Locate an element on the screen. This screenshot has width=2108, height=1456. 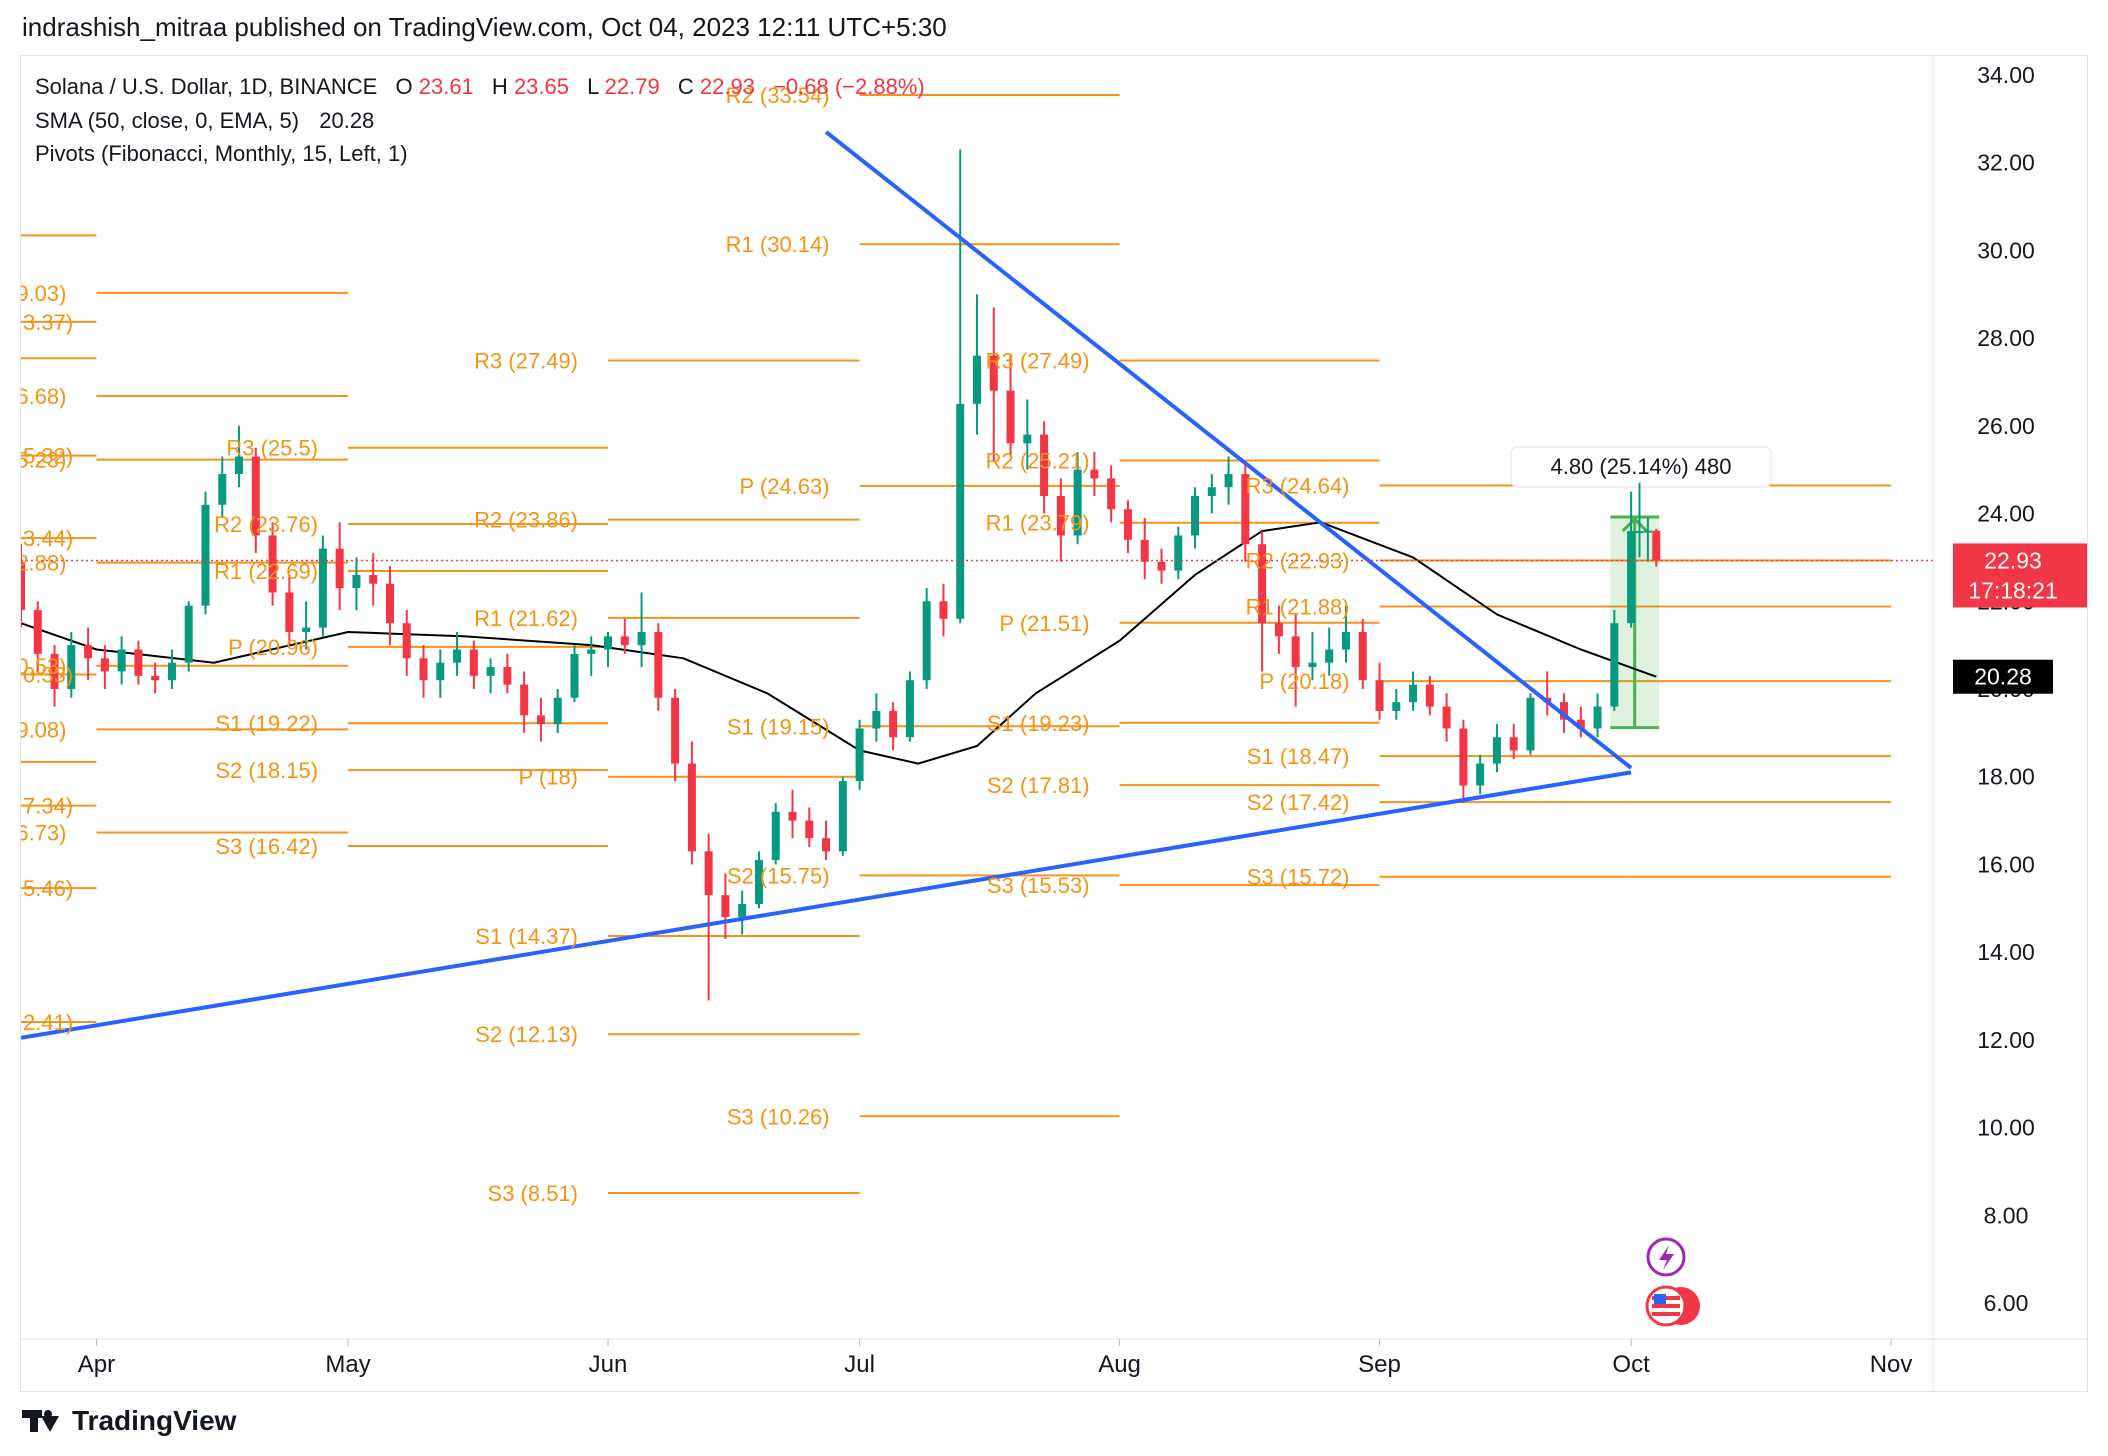
time-tick: Sep is located at coordinates (1379, 1364).